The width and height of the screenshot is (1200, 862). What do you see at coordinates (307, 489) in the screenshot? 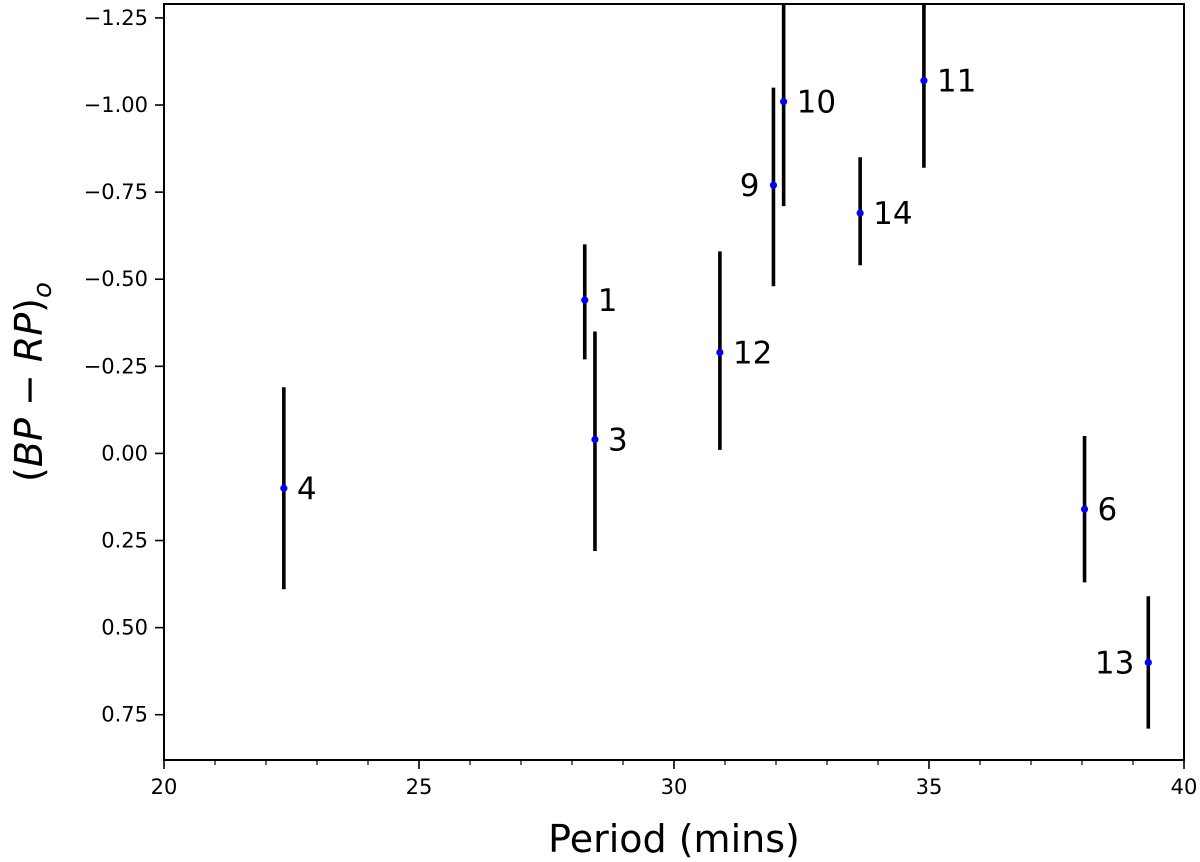
I see `point-label: 4` at bounding box center [307, 489].